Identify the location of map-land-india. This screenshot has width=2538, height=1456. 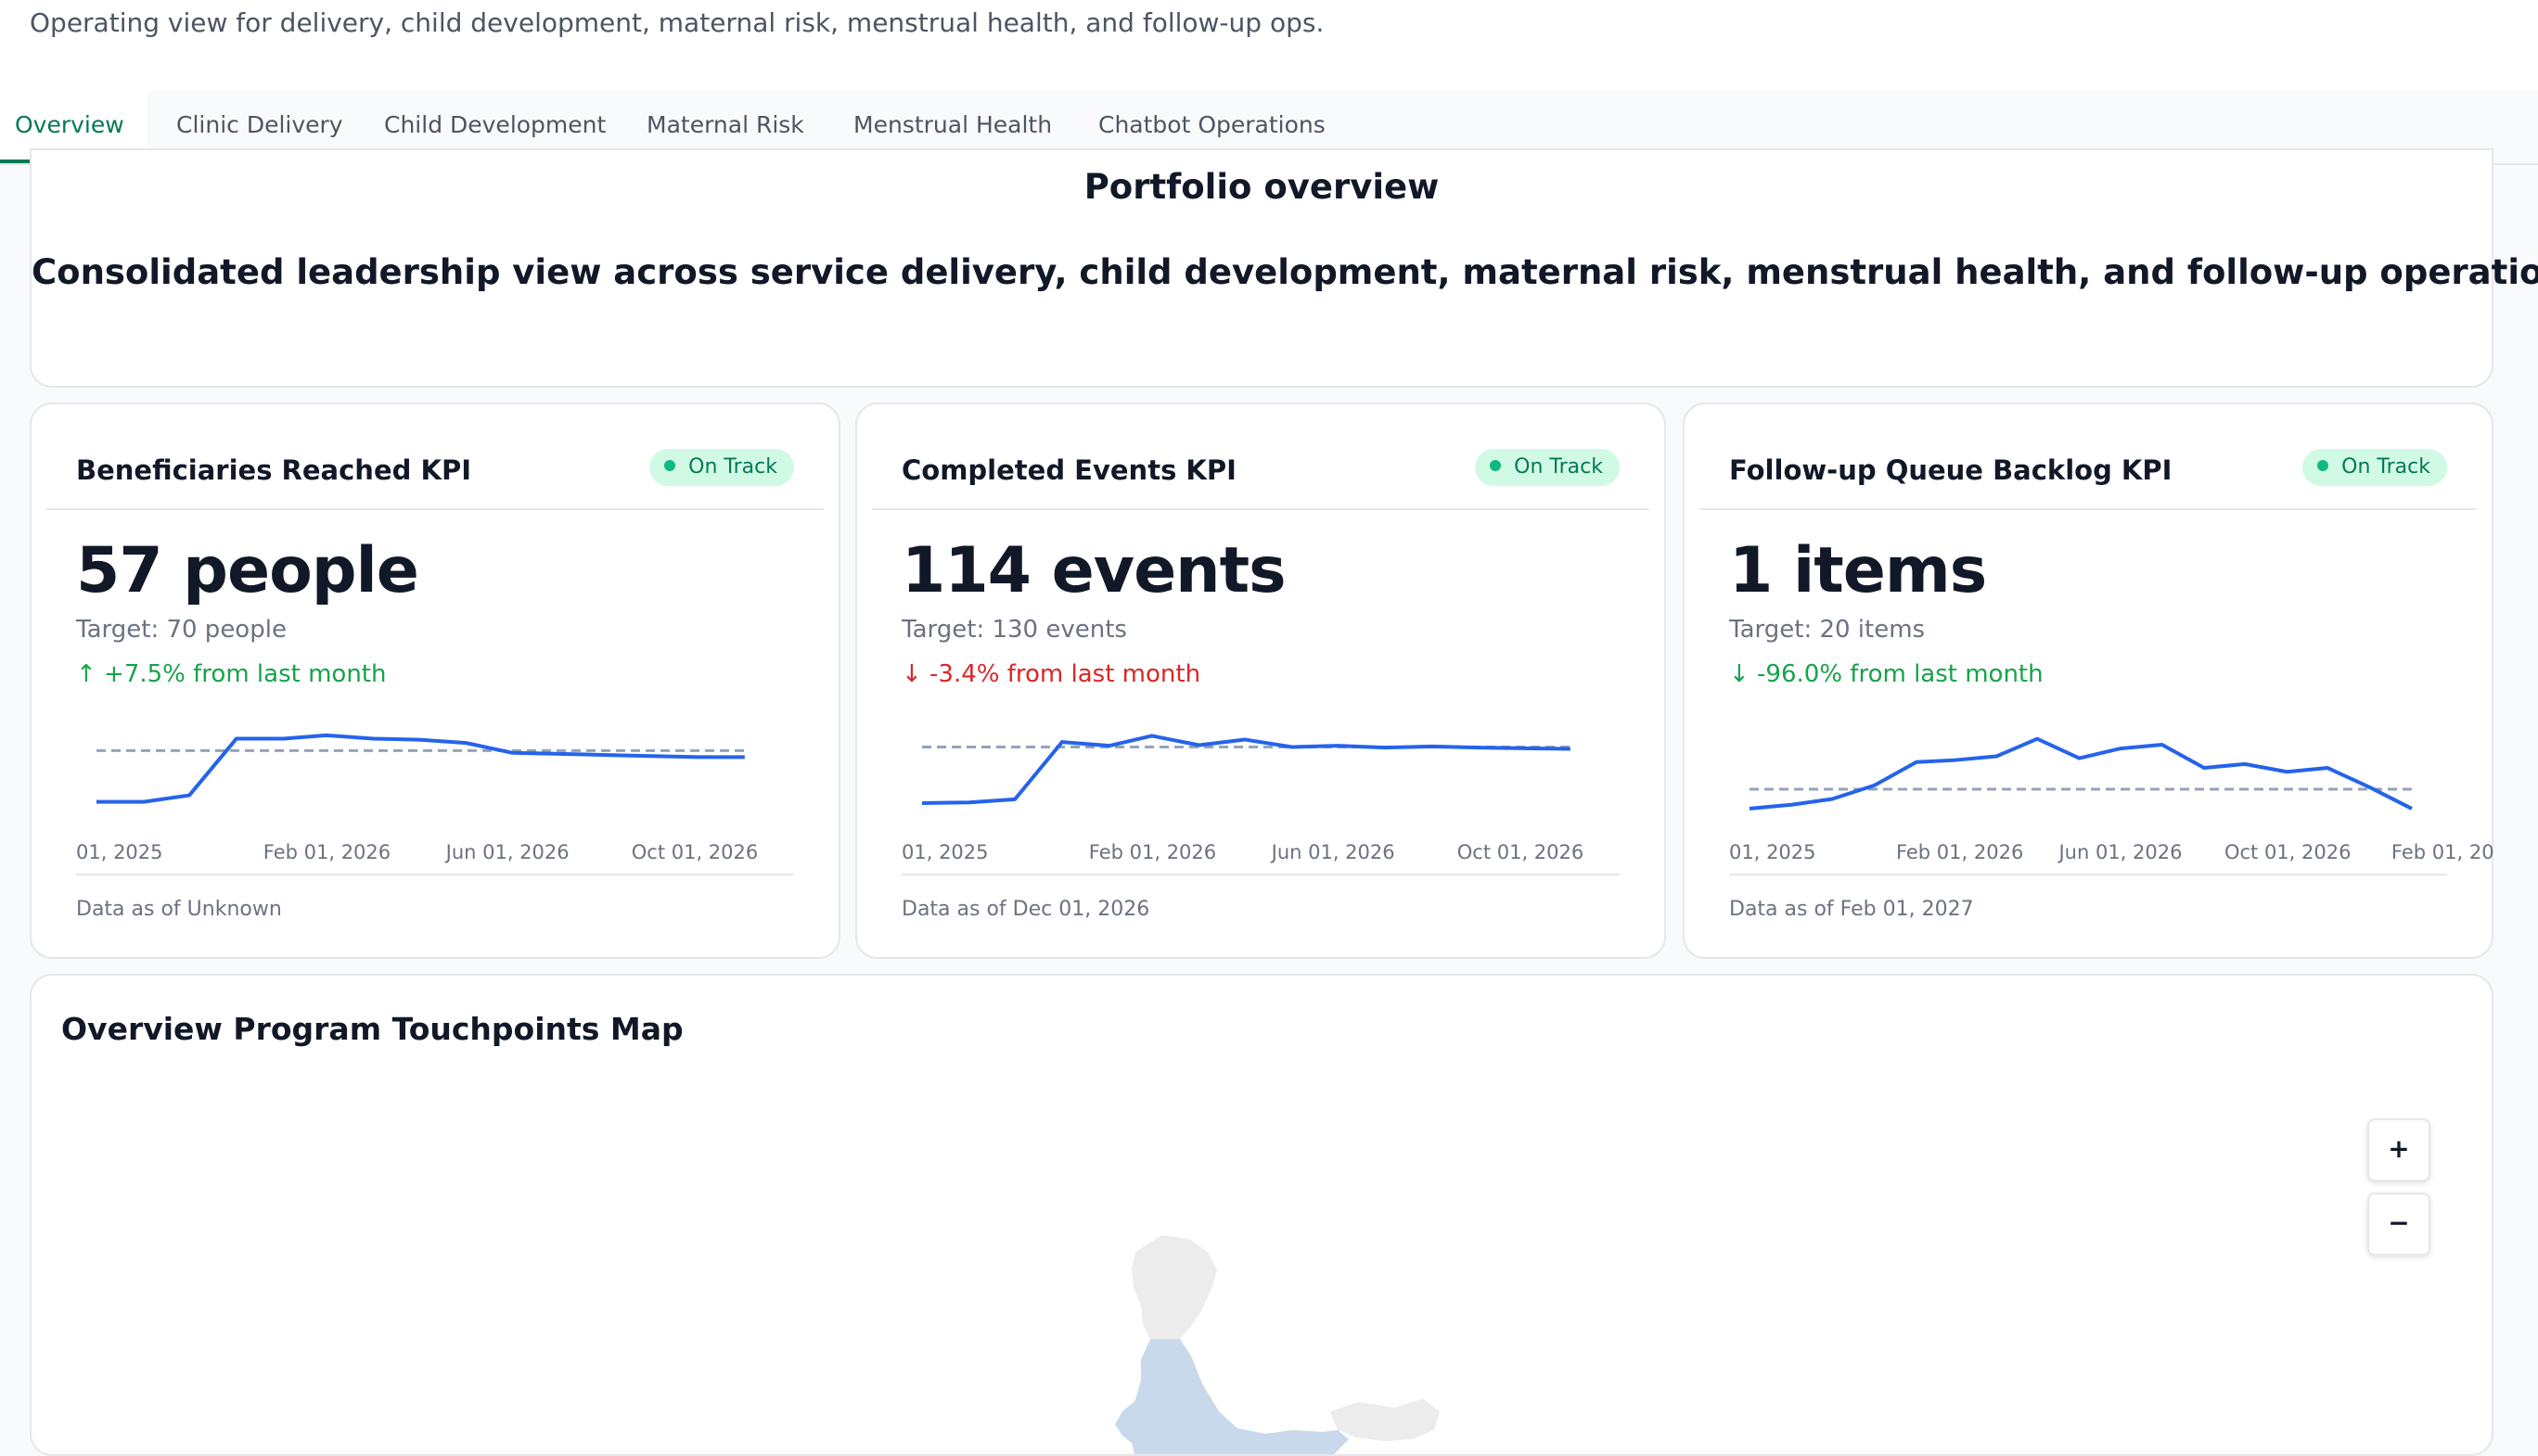
(1232, 1396).